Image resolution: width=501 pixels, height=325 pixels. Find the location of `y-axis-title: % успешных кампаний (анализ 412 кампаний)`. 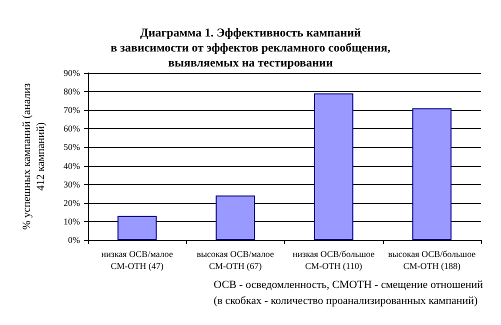

y-axis-title: % успешных кампаний (анализ 412 кампаний) is located at coordinates (34, 156).